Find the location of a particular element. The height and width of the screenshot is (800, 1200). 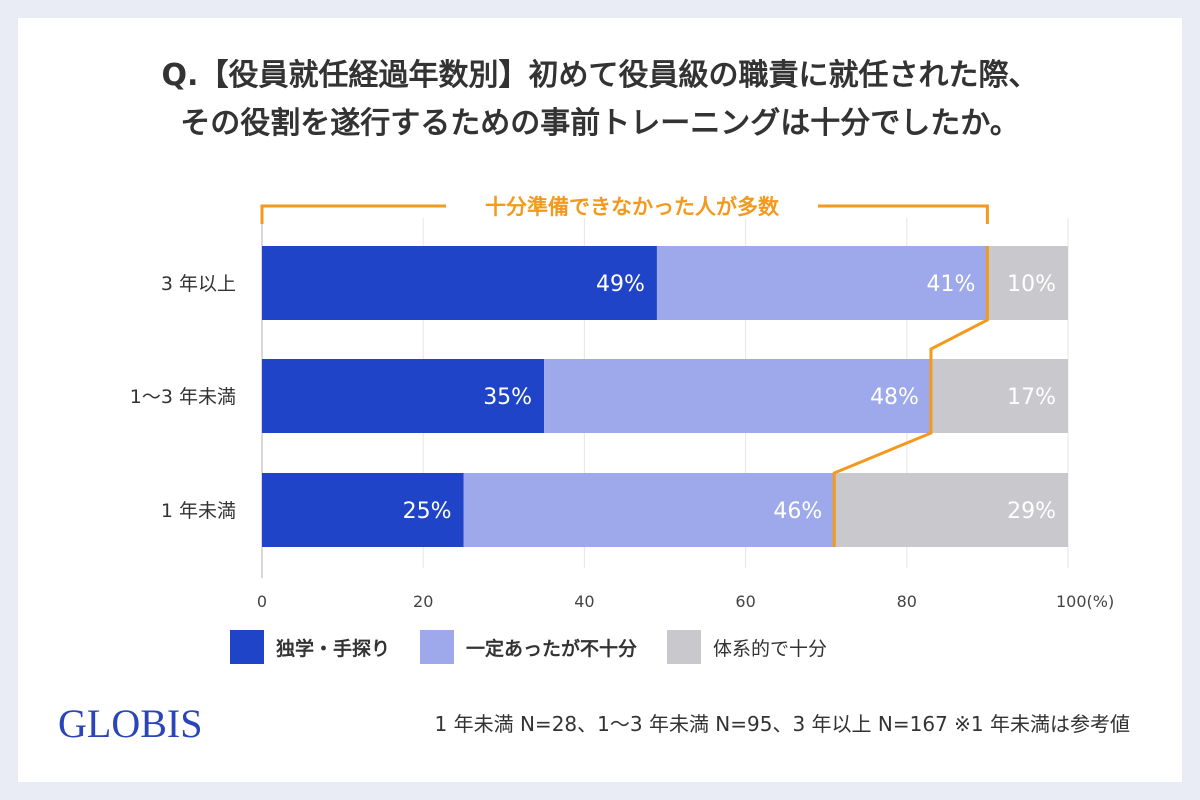

legend-label-self-study: 独学・手探り is located at coordinates (333, 648).